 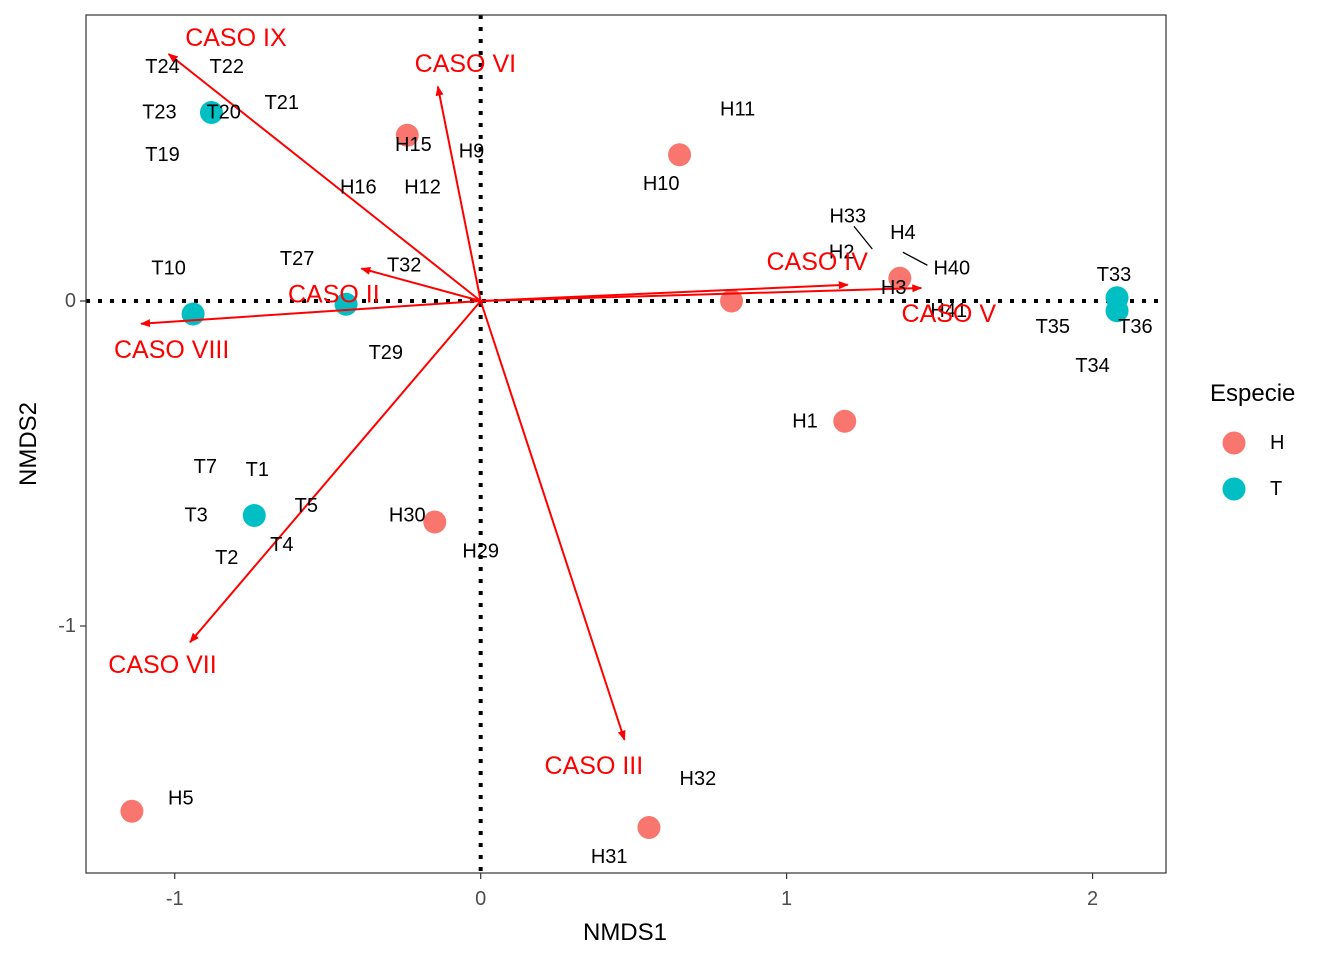 I want to click on point-label: H41, so click(x=948, y=311).